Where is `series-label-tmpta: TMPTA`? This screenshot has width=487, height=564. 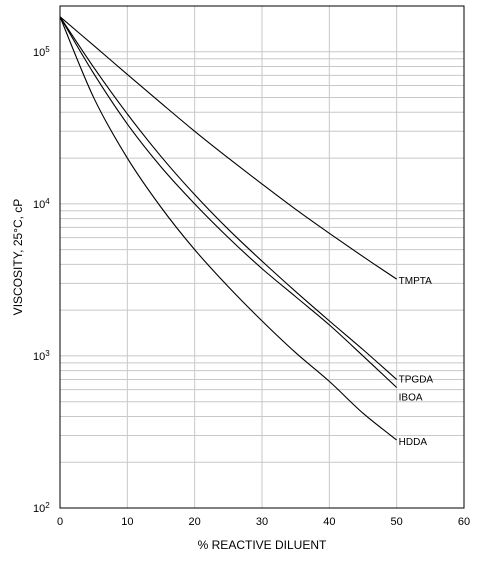 series-label-tmpta: TMPTA is located at coordinates (415, 281).